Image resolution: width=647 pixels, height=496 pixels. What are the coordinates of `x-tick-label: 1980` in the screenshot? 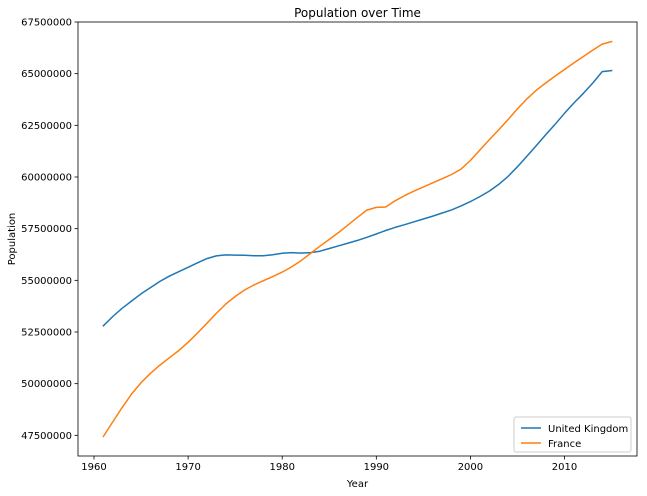 It's located at (281, 467).